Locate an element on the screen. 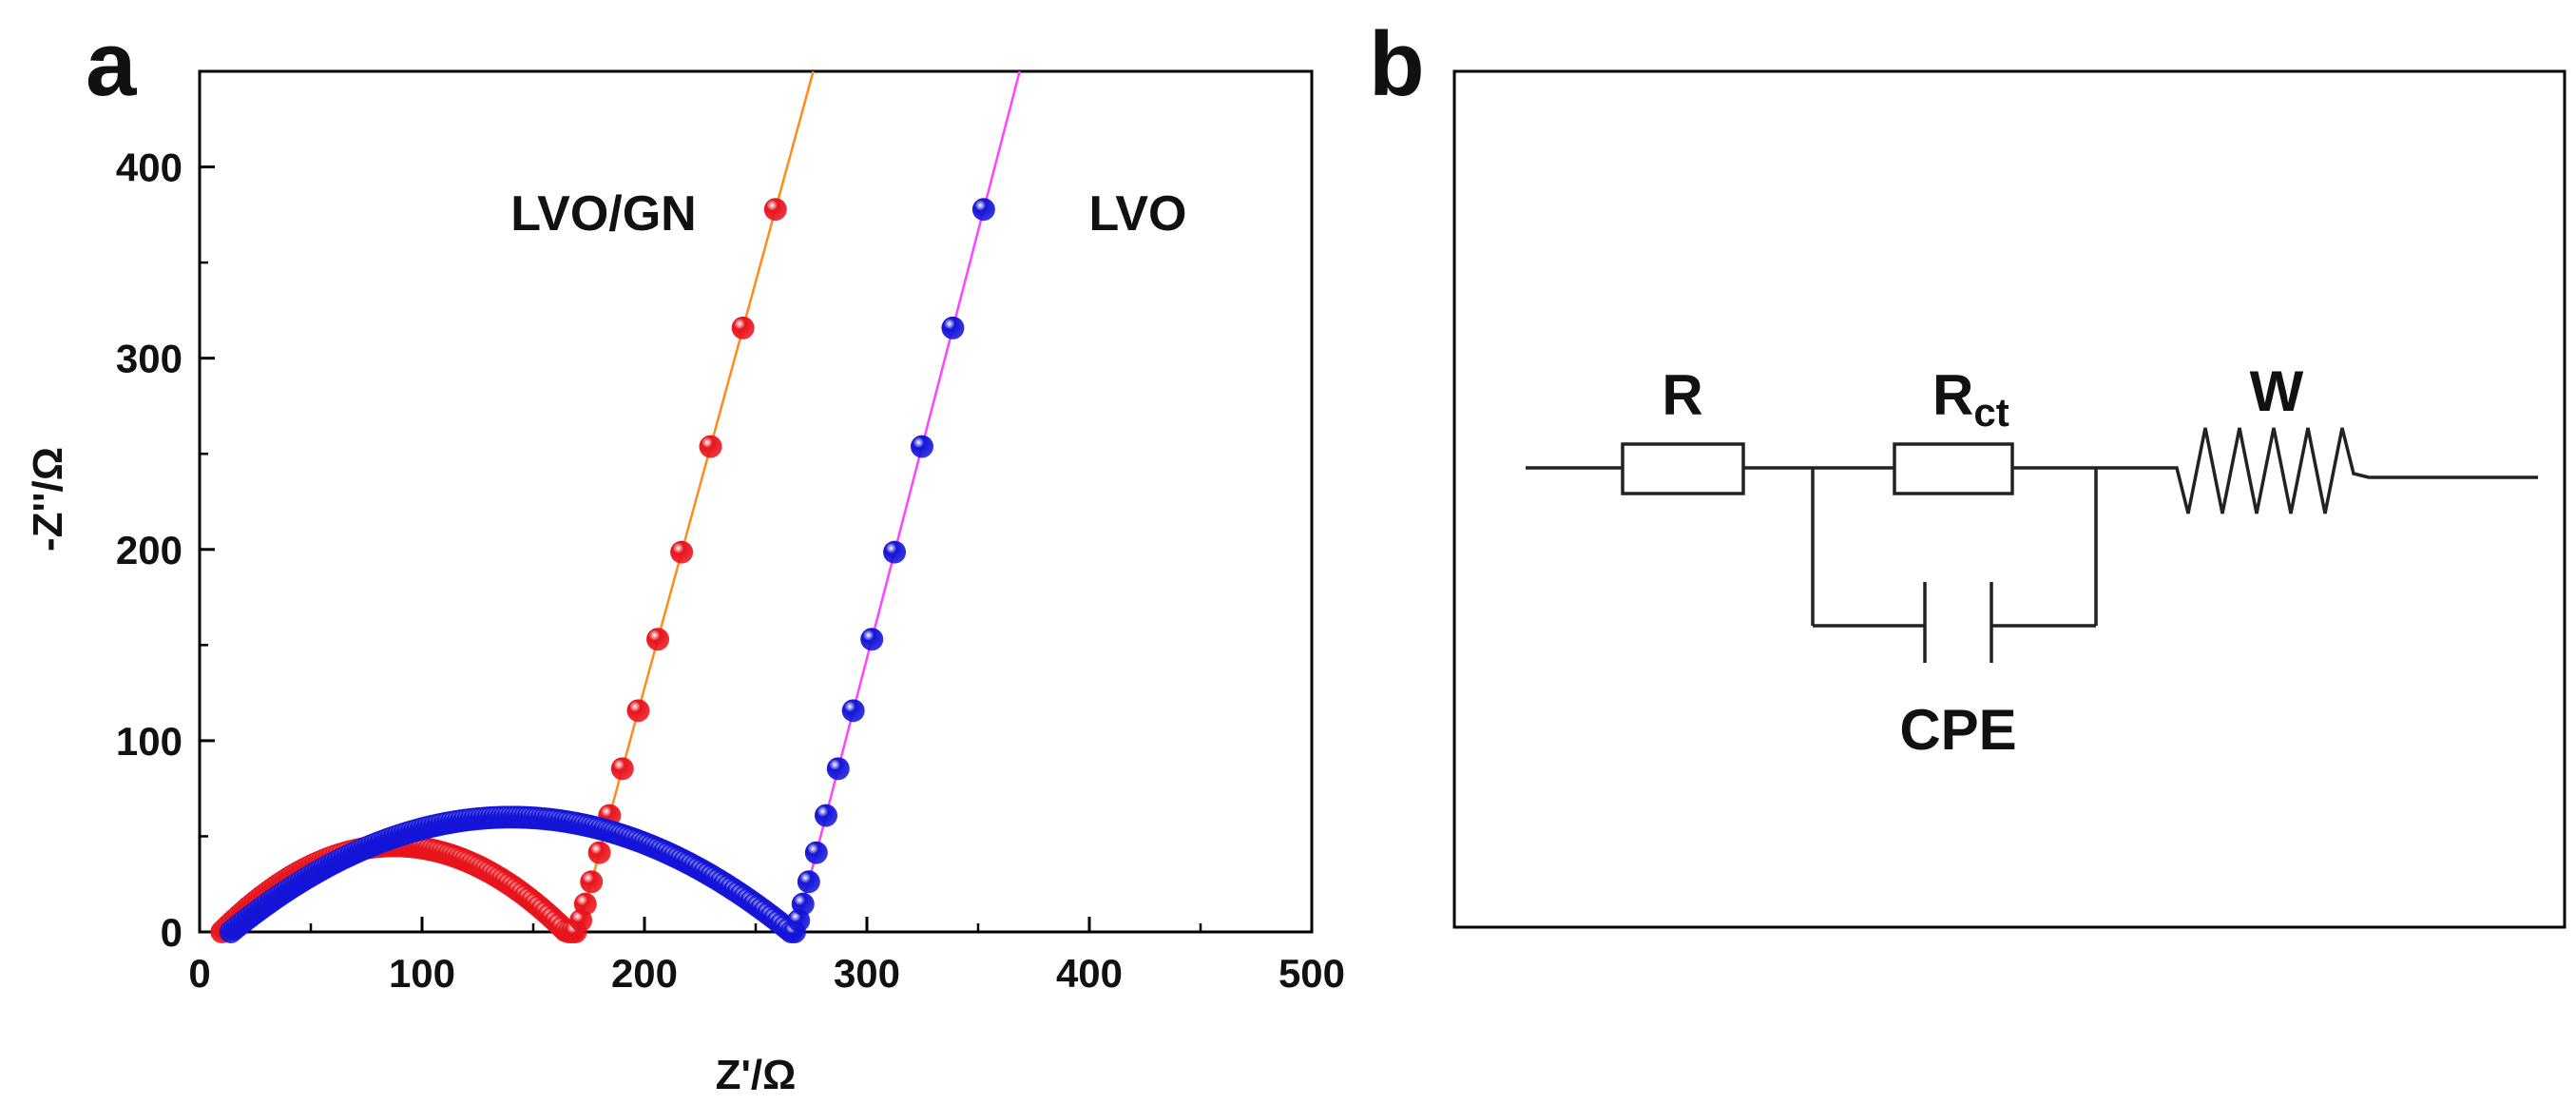 This screenshot has height=1105, width=2576. y-tick-label: 0 is located at coordinates (172, 932).